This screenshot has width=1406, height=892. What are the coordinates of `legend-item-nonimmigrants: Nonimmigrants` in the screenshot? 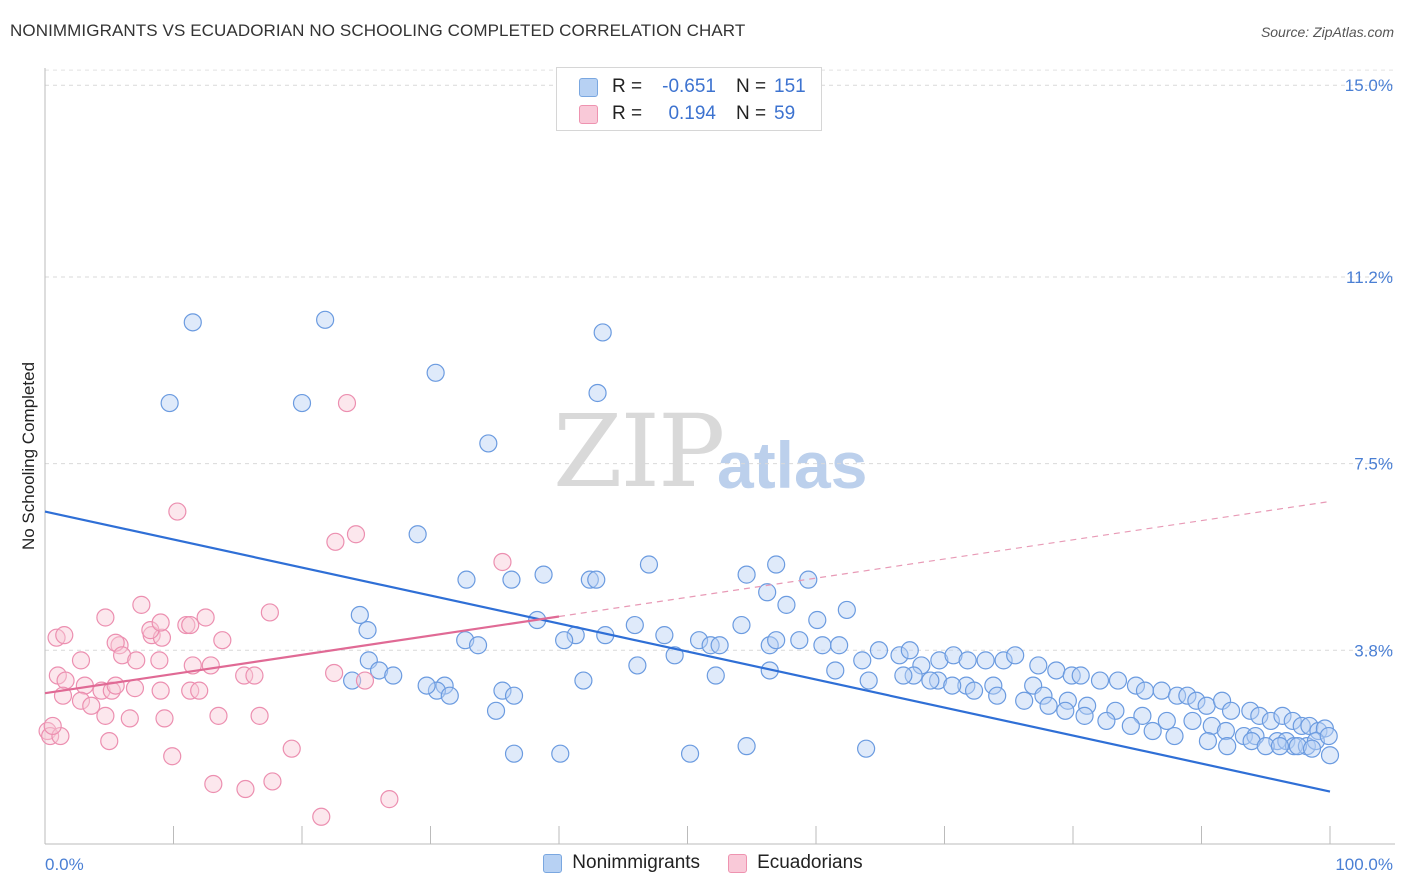 It's located at (621, 863).